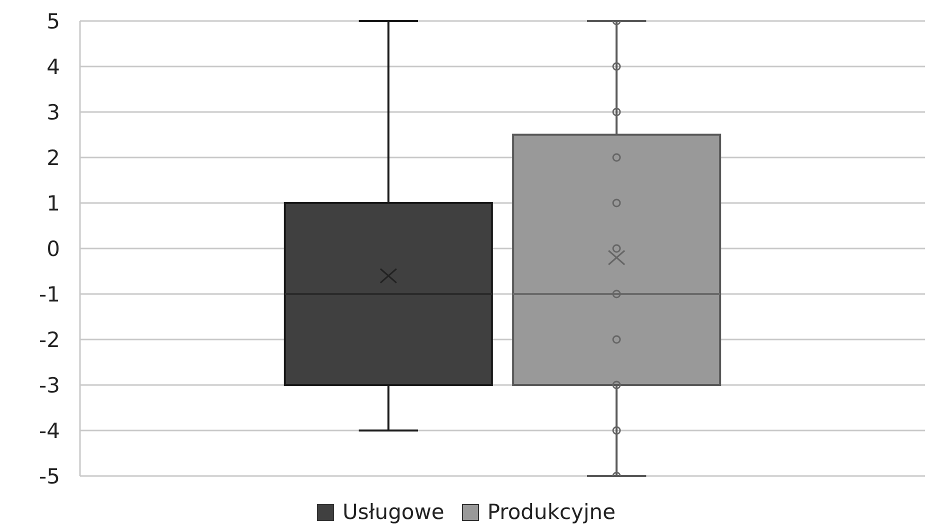  What do you see at coordinates (49, 430) in the screenshot?
I see `y-tick-label: -4` at bounding box center [49, 430].